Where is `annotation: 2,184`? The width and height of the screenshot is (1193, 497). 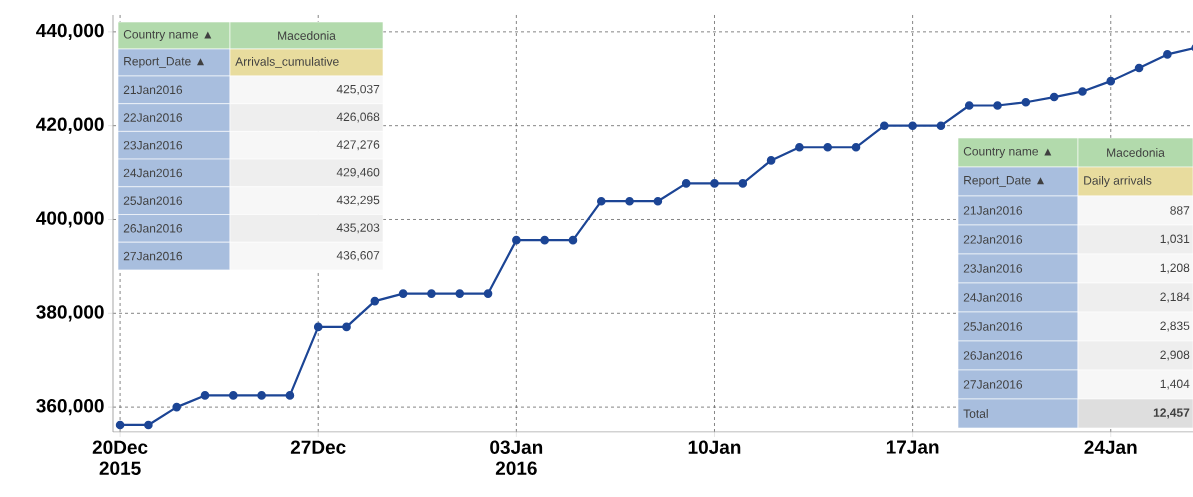
annotation: 2,184 is located at coordinates (1175, 297).